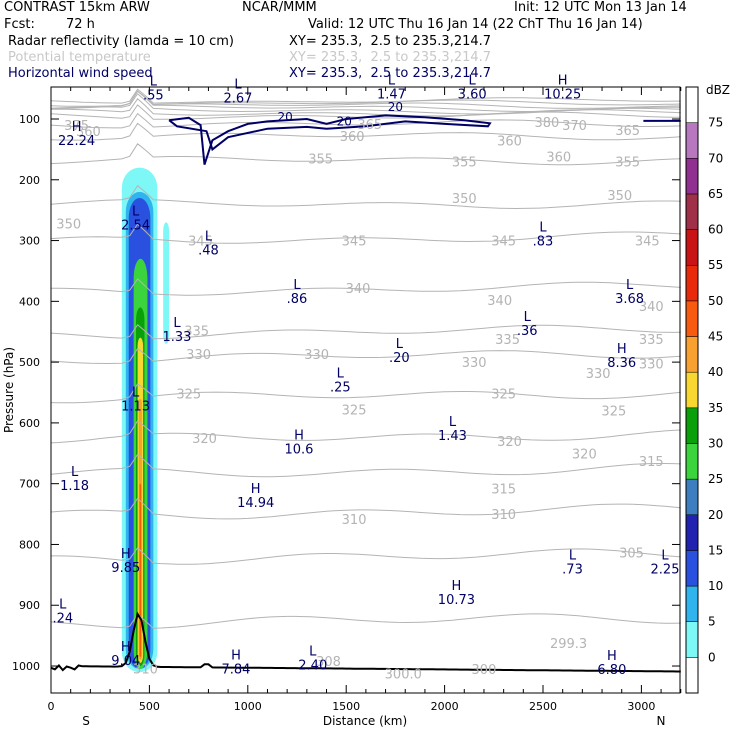 The height and width of the screenshot is (740, 740). I want to click on extremum-value: 1.33, so click(176, 337).